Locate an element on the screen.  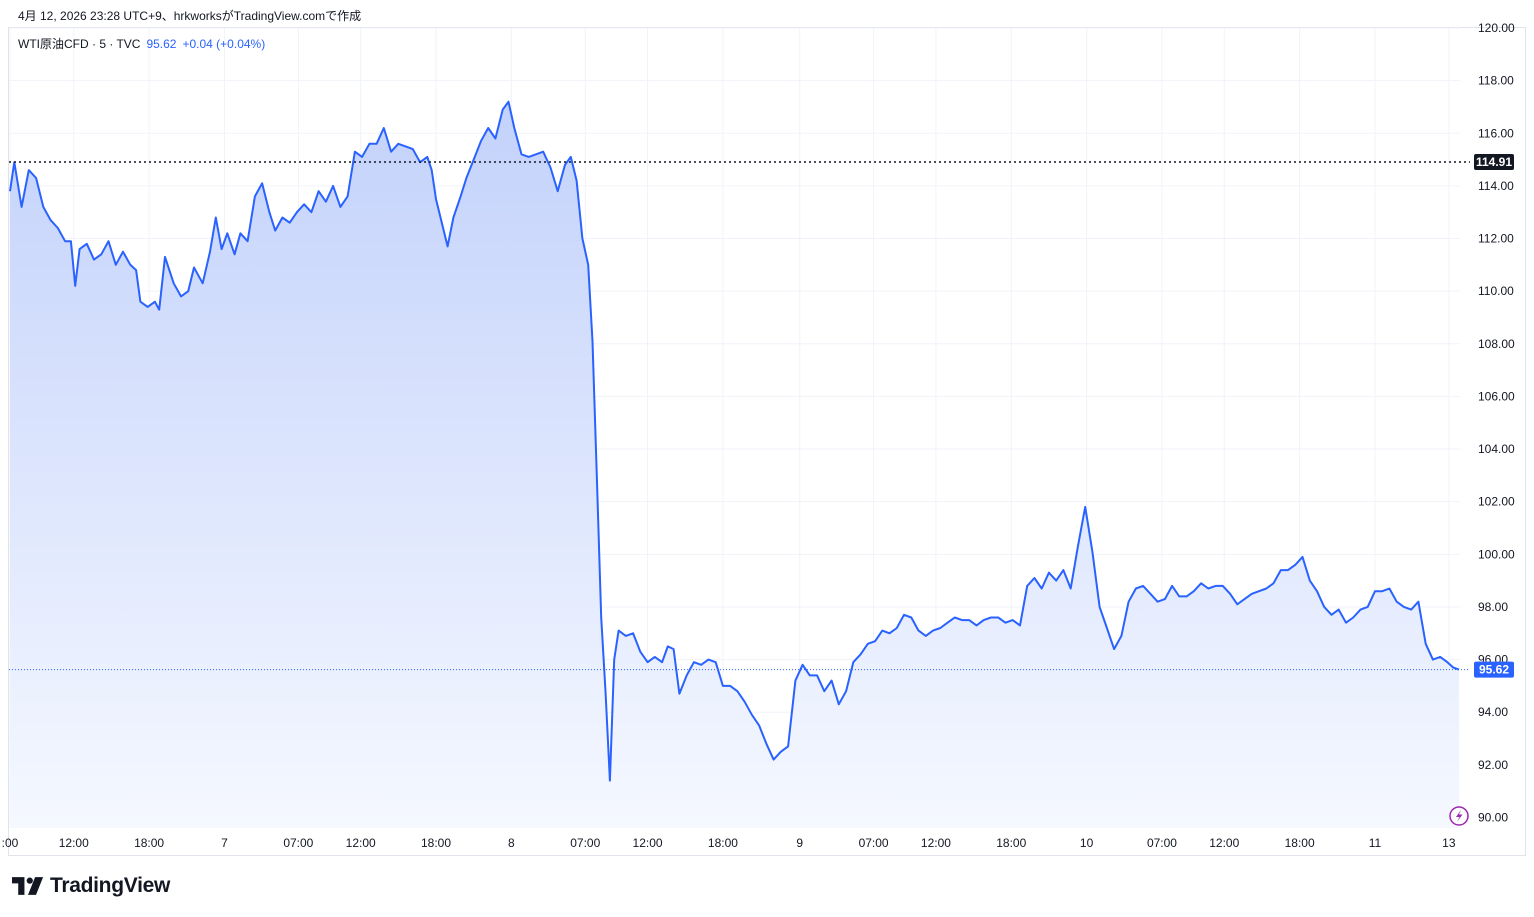
y-tick-label: 108.00 is located at coordinates (1496, 344).